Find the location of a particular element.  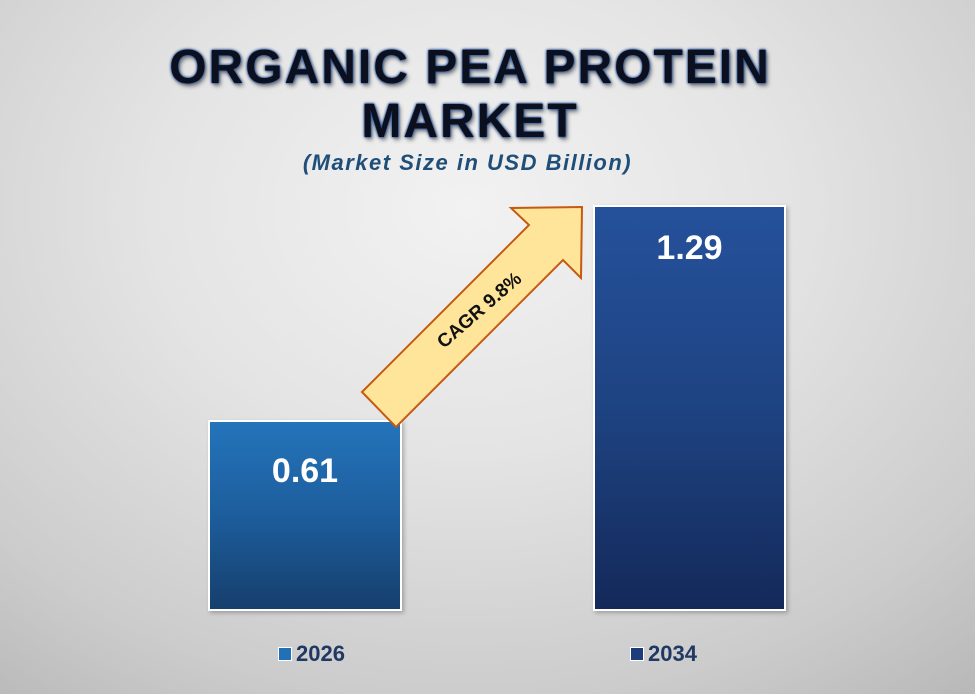

legend-swatch-2026-icon is located at coordinates (285, 654).